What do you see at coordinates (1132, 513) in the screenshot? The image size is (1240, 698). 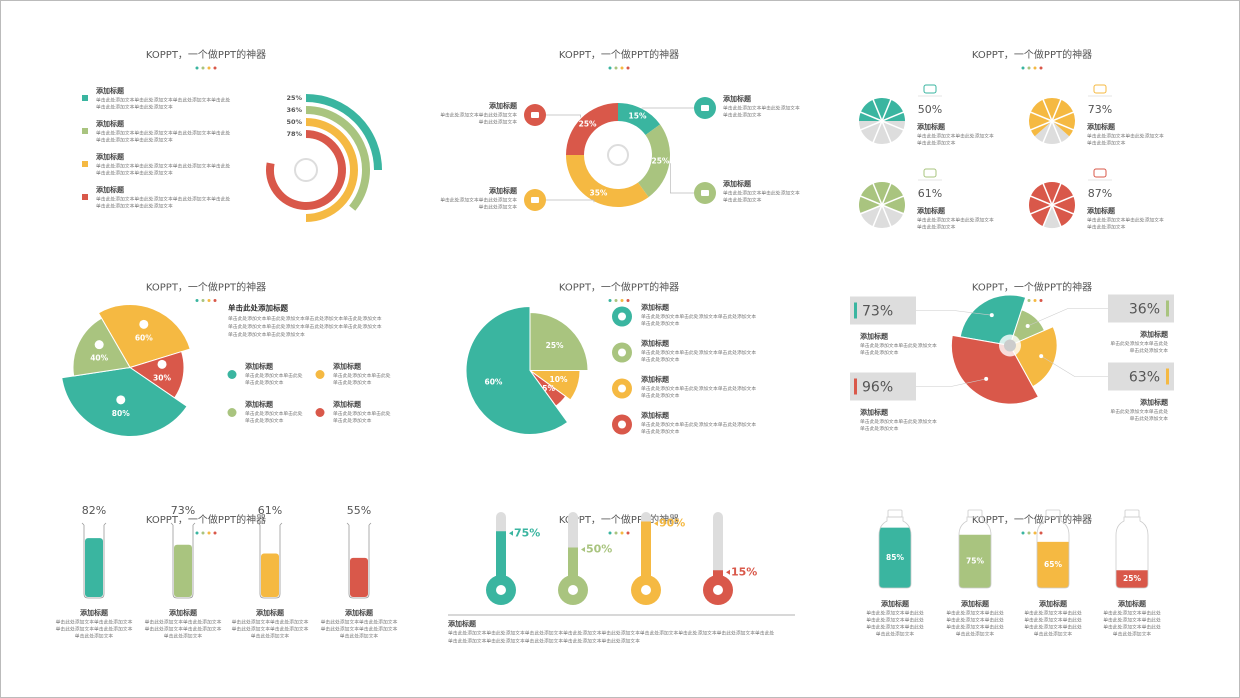 I see `bottle-cap` at bounding box center [1132, 513].